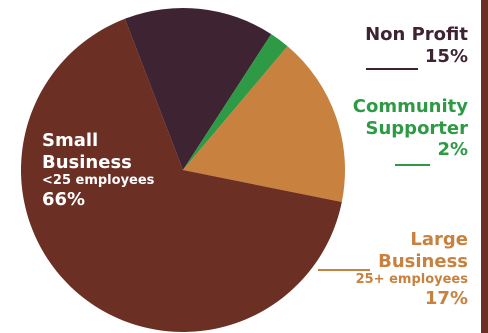  Describe the element at coordinates (446, 56) in the screenshot. I see `label-non-profit-pct: 15%` at that location.